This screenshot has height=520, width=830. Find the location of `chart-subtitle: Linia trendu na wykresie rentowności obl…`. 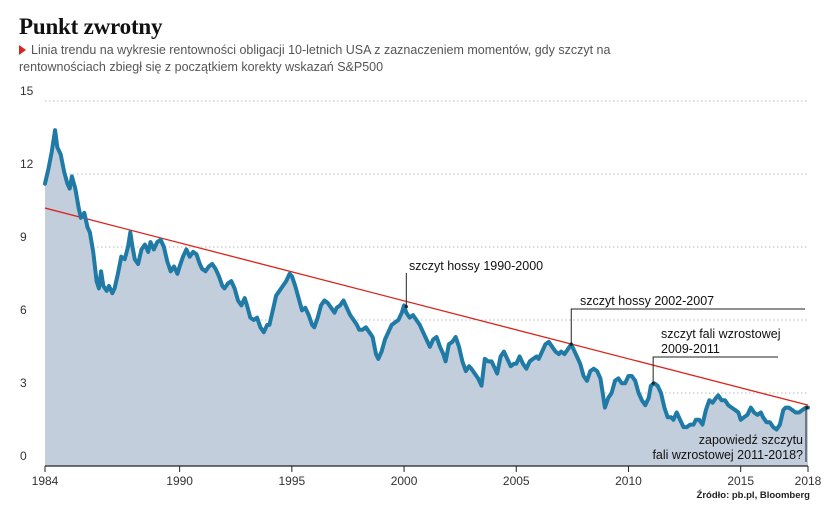

chart-subtitle: Linia trendu na wykresie rentowności obl… is located at coordinates (349, 59).